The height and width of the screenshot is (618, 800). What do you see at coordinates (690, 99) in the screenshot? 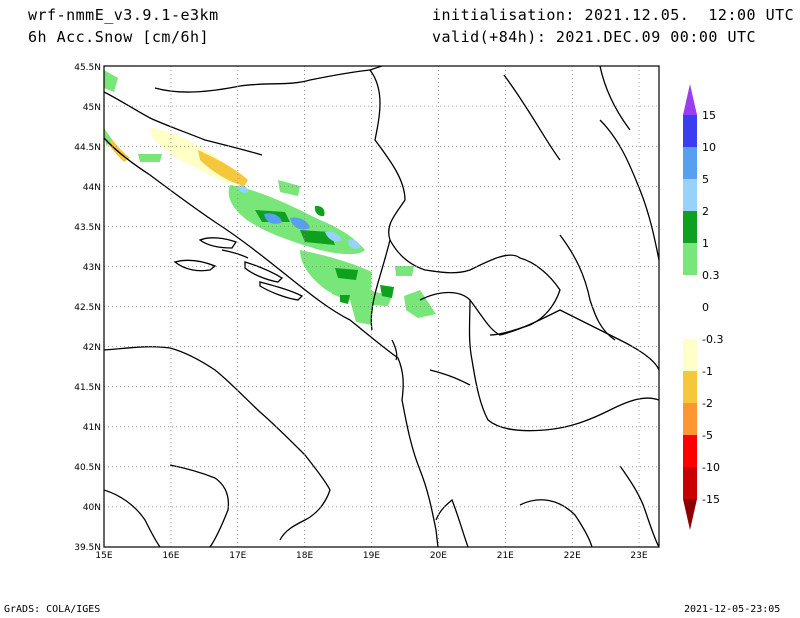
I see `colorbar-top-arrow` at bounding box center [690, 99].